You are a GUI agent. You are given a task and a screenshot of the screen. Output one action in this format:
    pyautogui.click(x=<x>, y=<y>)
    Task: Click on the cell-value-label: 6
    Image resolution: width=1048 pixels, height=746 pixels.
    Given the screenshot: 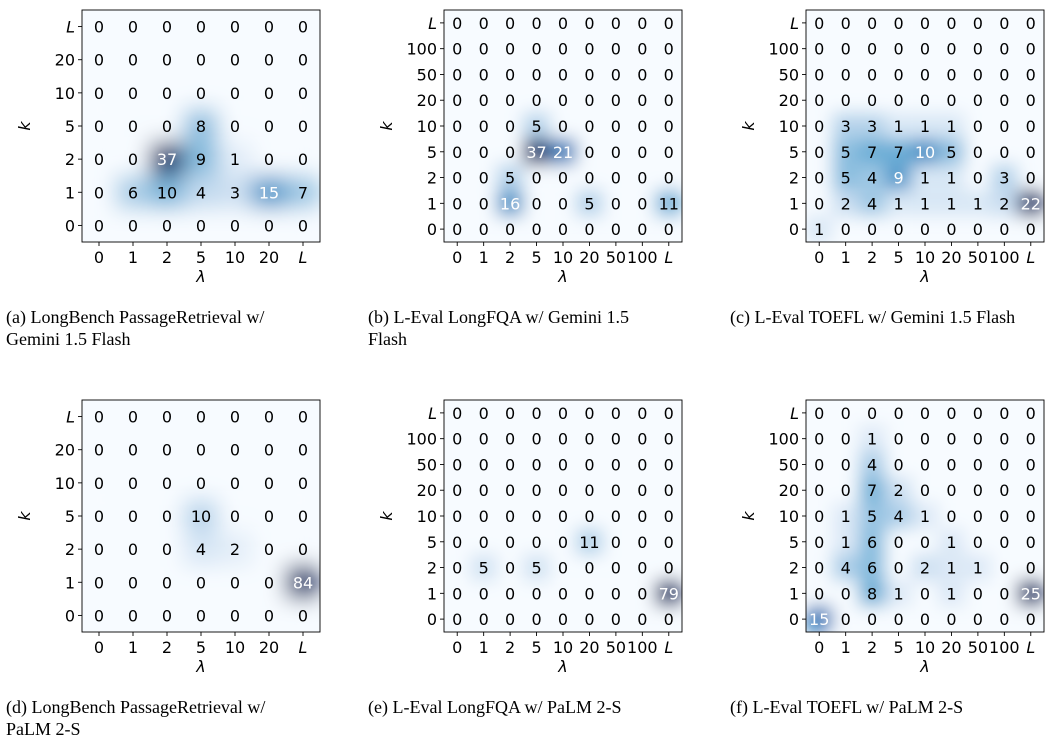 What is the action you would take?
    pyautogui.click(x=872, y=568)
    